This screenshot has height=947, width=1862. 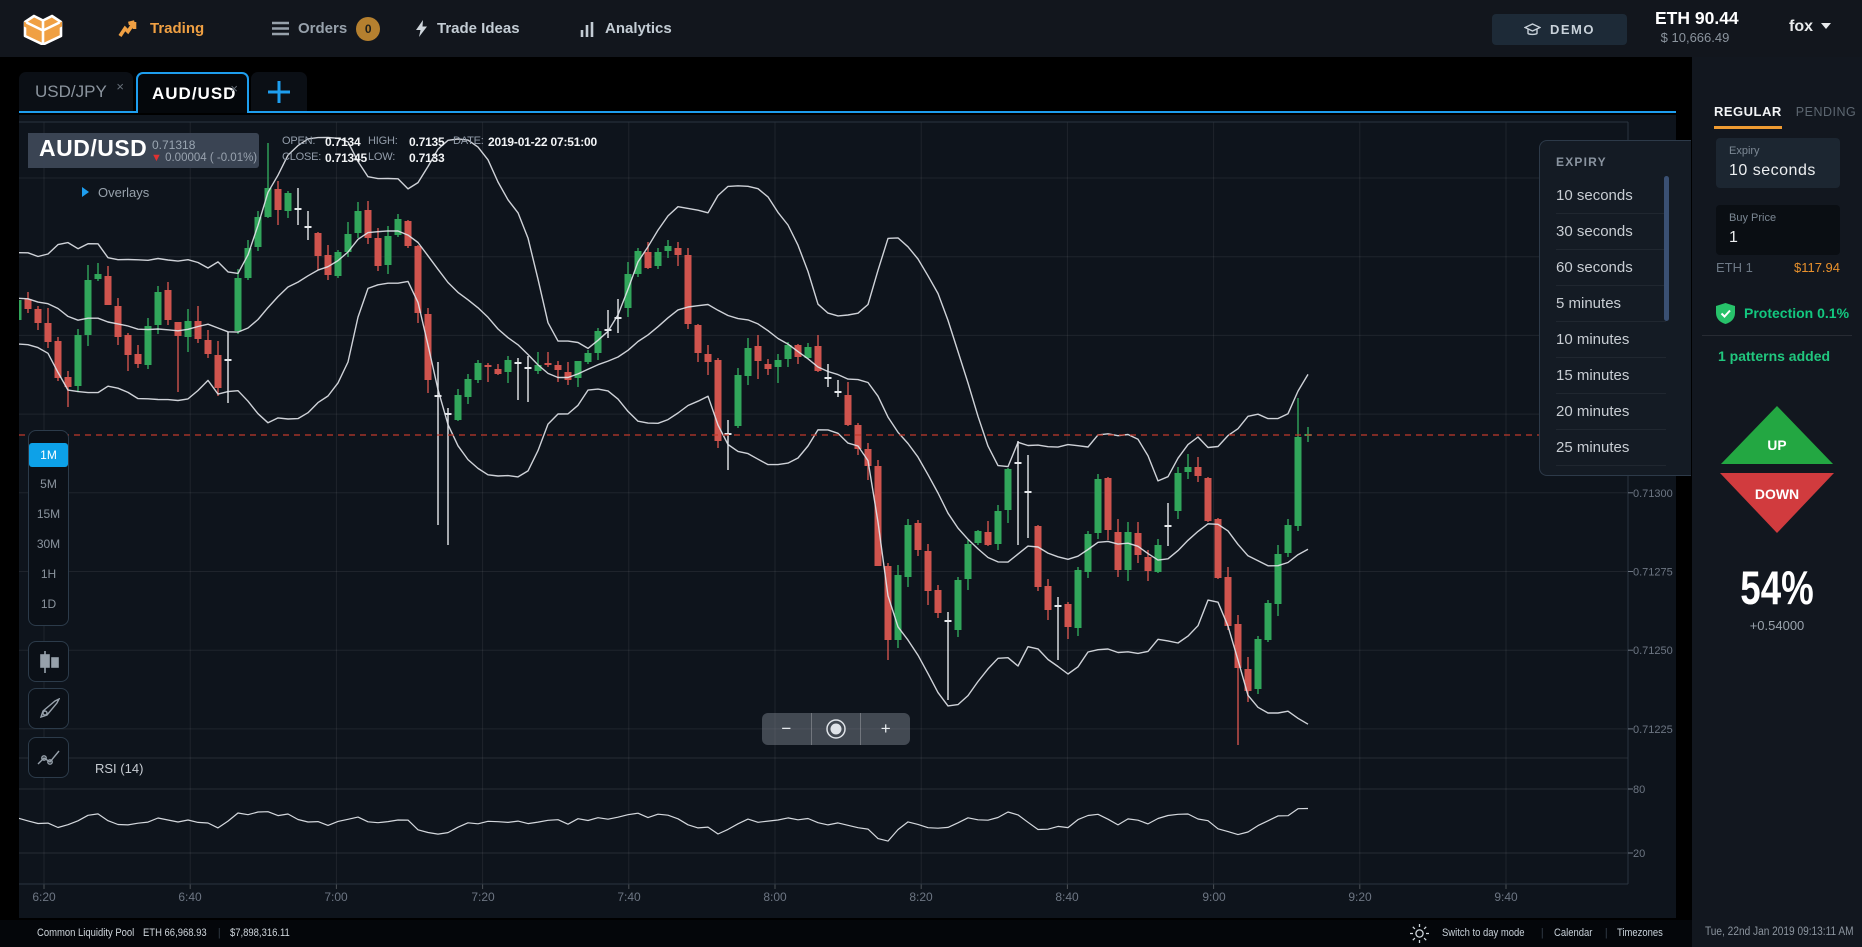 I want to click on svg-text: DOWN, so click(x=1777, y=494).